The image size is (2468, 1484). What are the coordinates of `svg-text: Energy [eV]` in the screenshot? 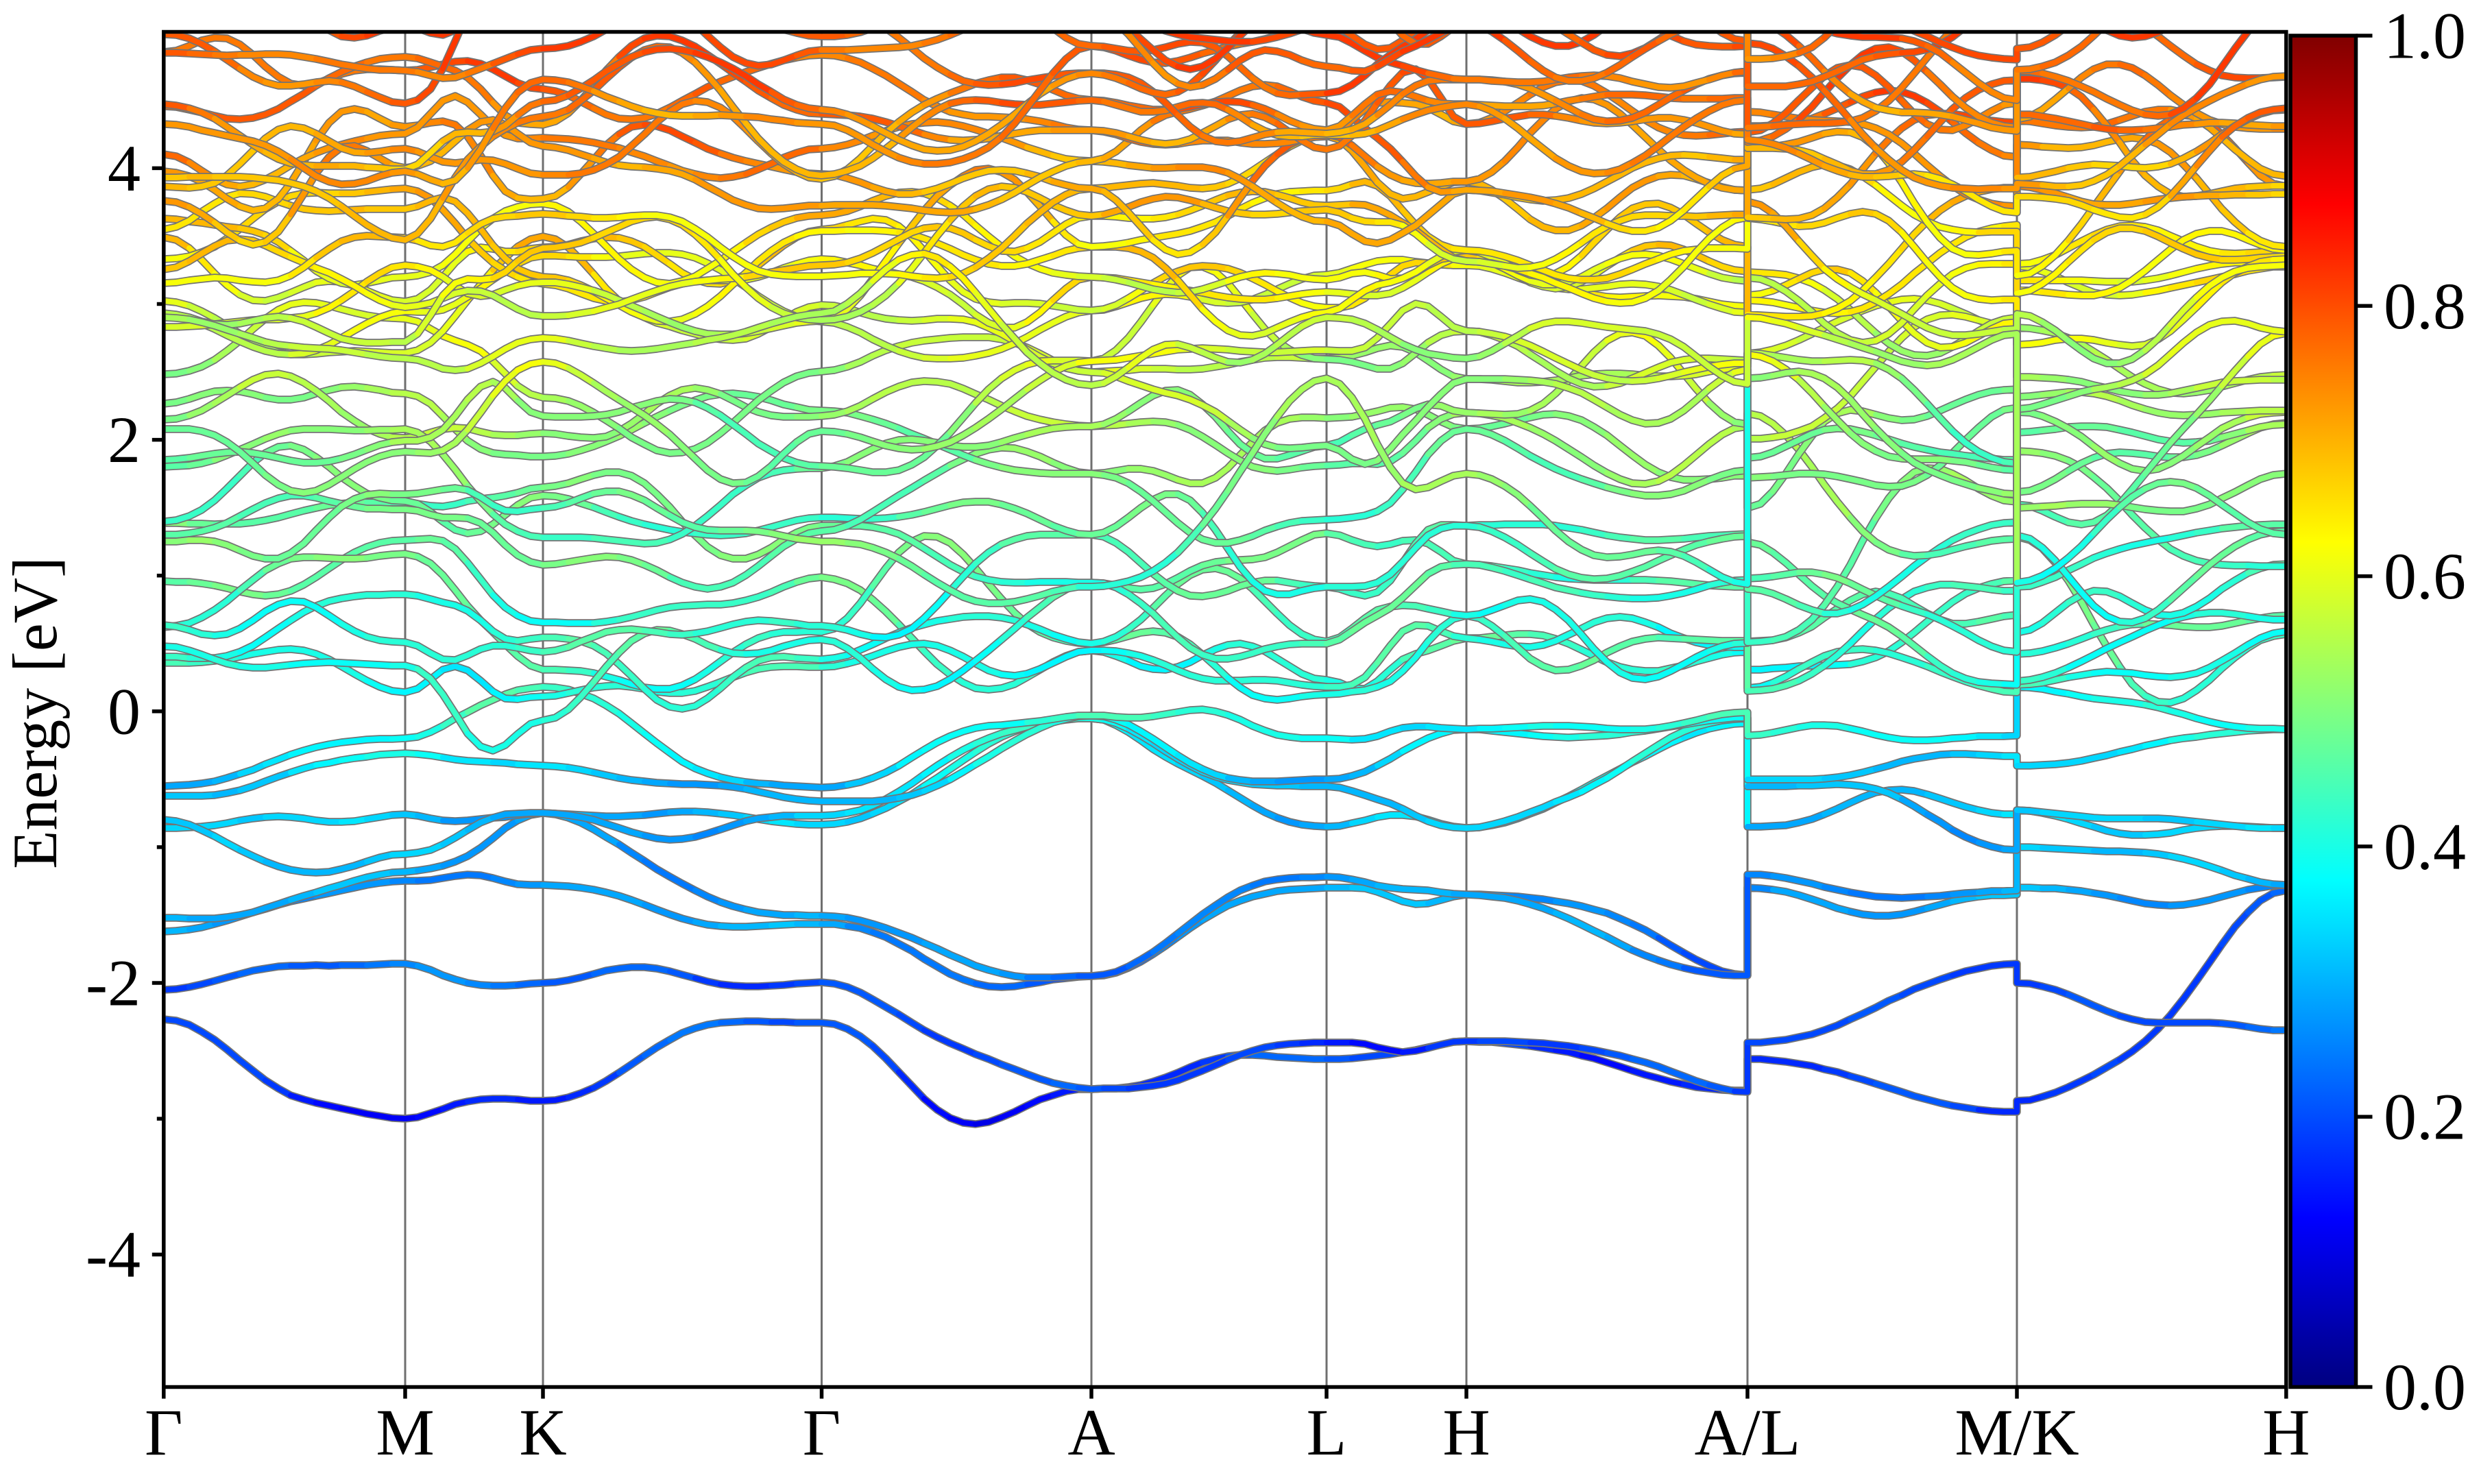 It's located at (35, 713).